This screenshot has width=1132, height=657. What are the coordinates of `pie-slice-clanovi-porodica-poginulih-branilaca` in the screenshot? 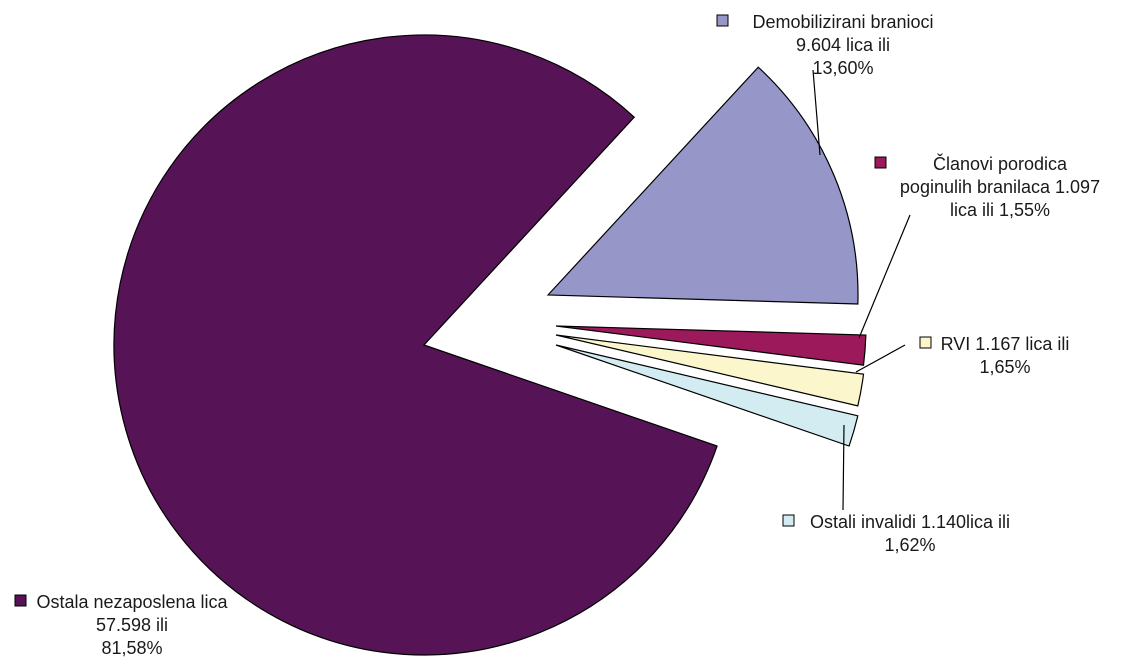 It's located at (711, 345).